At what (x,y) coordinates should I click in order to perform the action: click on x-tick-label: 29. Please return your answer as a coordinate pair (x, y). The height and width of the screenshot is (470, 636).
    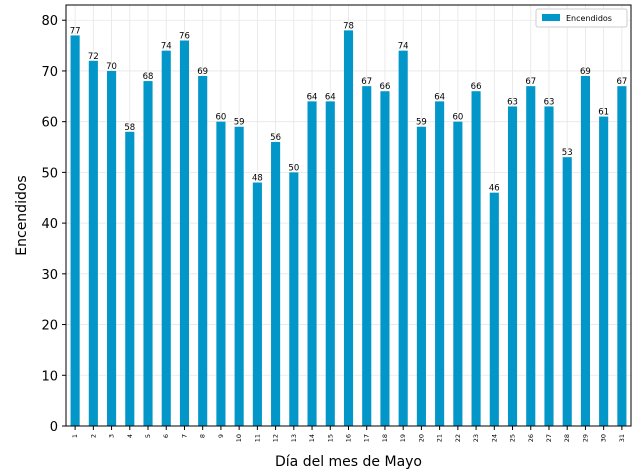
    Looking at the image, I should click on (585, 438).